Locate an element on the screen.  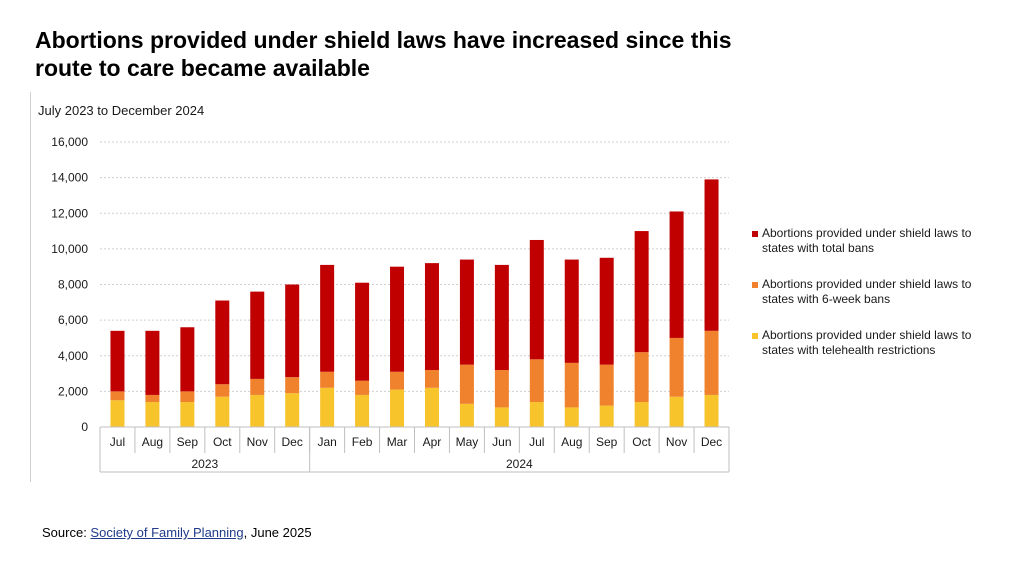
legend-swatch-total-bans is located at coordinates (755, 234).